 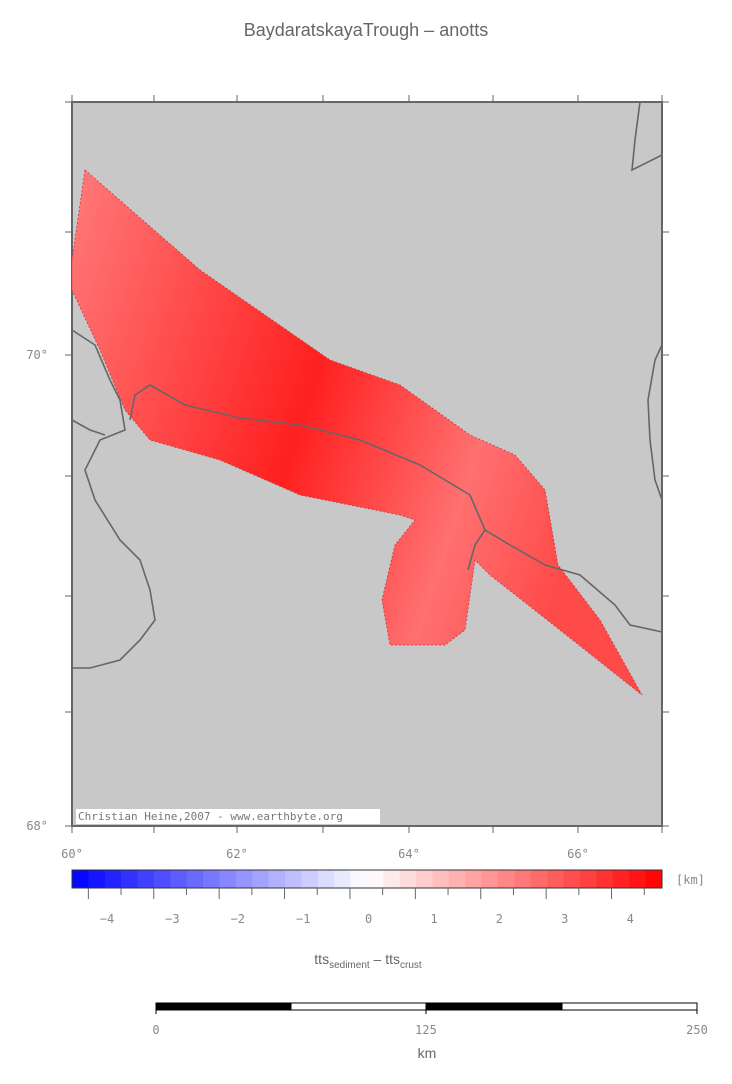 I want to click on colorbar-frame, so click(x=367, y=879).